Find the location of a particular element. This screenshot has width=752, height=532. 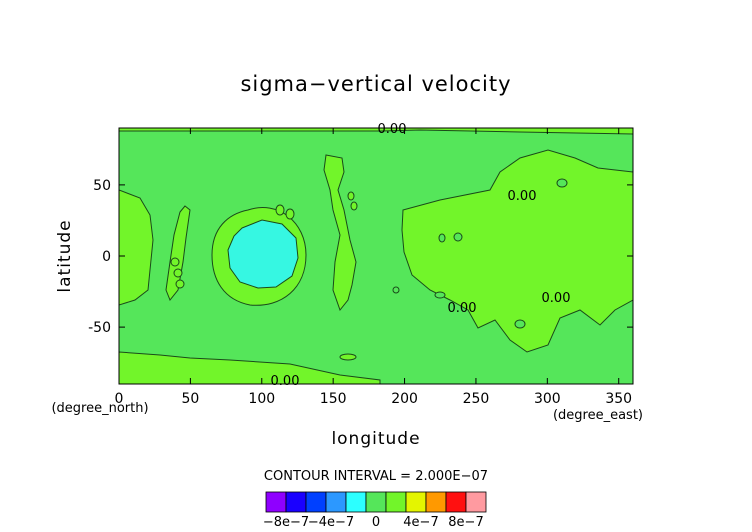

colorbar-label: 4e−7 is located at coordinates (420, 522).